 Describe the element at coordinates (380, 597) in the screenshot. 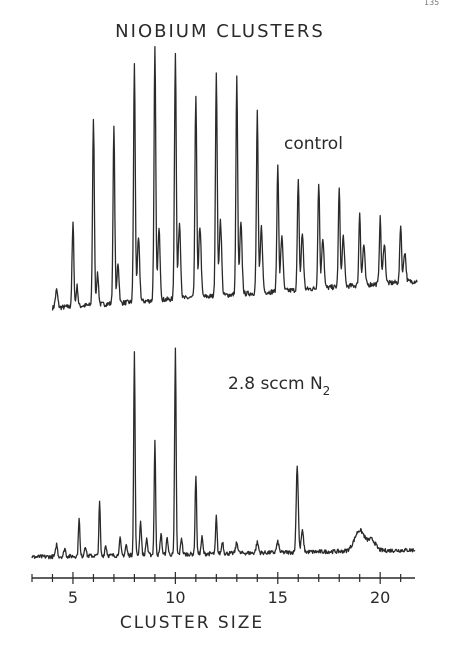

I see `x-tick-label-20: 20` at that location.